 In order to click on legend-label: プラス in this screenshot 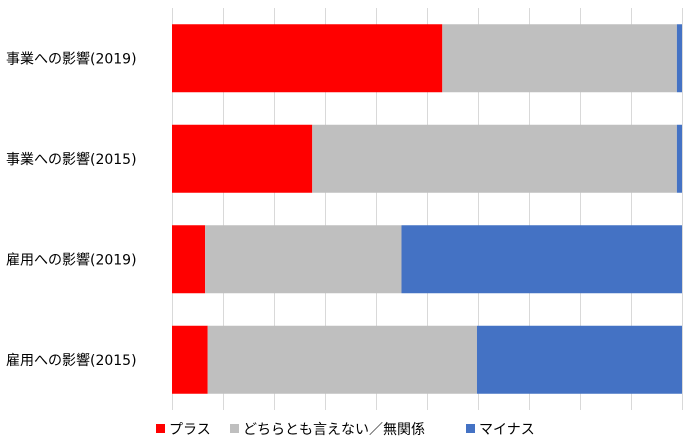, I will do `click(190, 430)`.